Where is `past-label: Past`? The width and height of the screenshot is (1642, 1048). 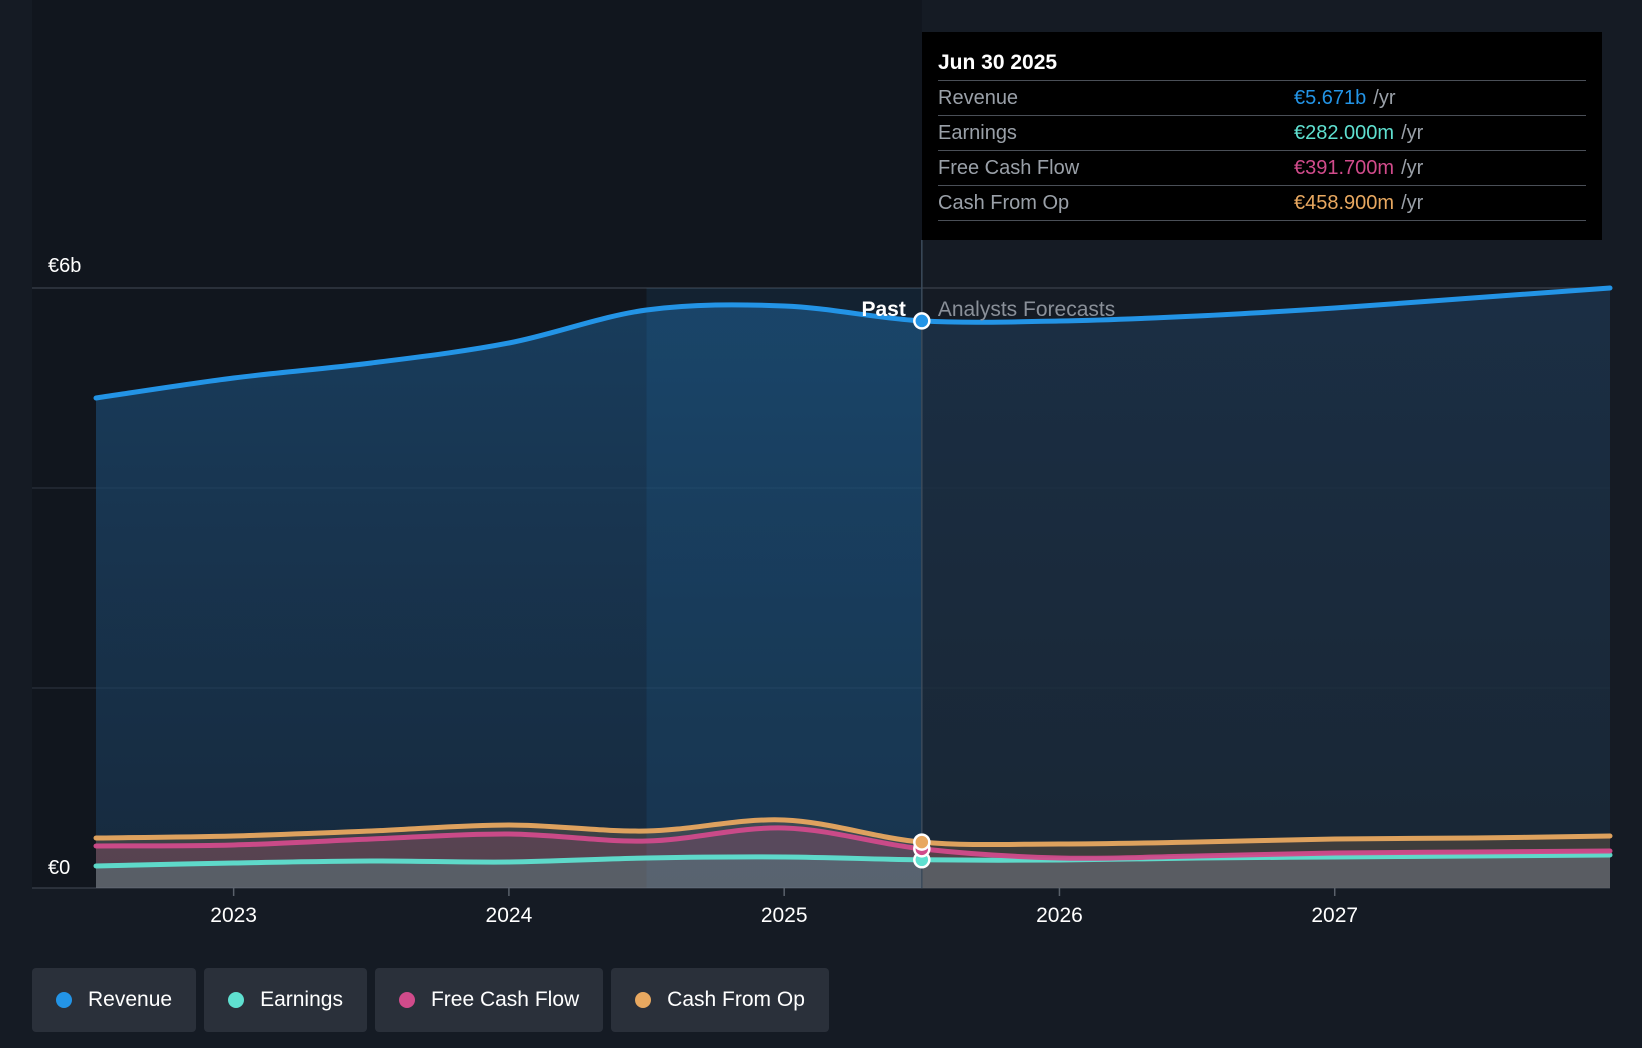
past-label: Past is located at coordinates (883, 309).